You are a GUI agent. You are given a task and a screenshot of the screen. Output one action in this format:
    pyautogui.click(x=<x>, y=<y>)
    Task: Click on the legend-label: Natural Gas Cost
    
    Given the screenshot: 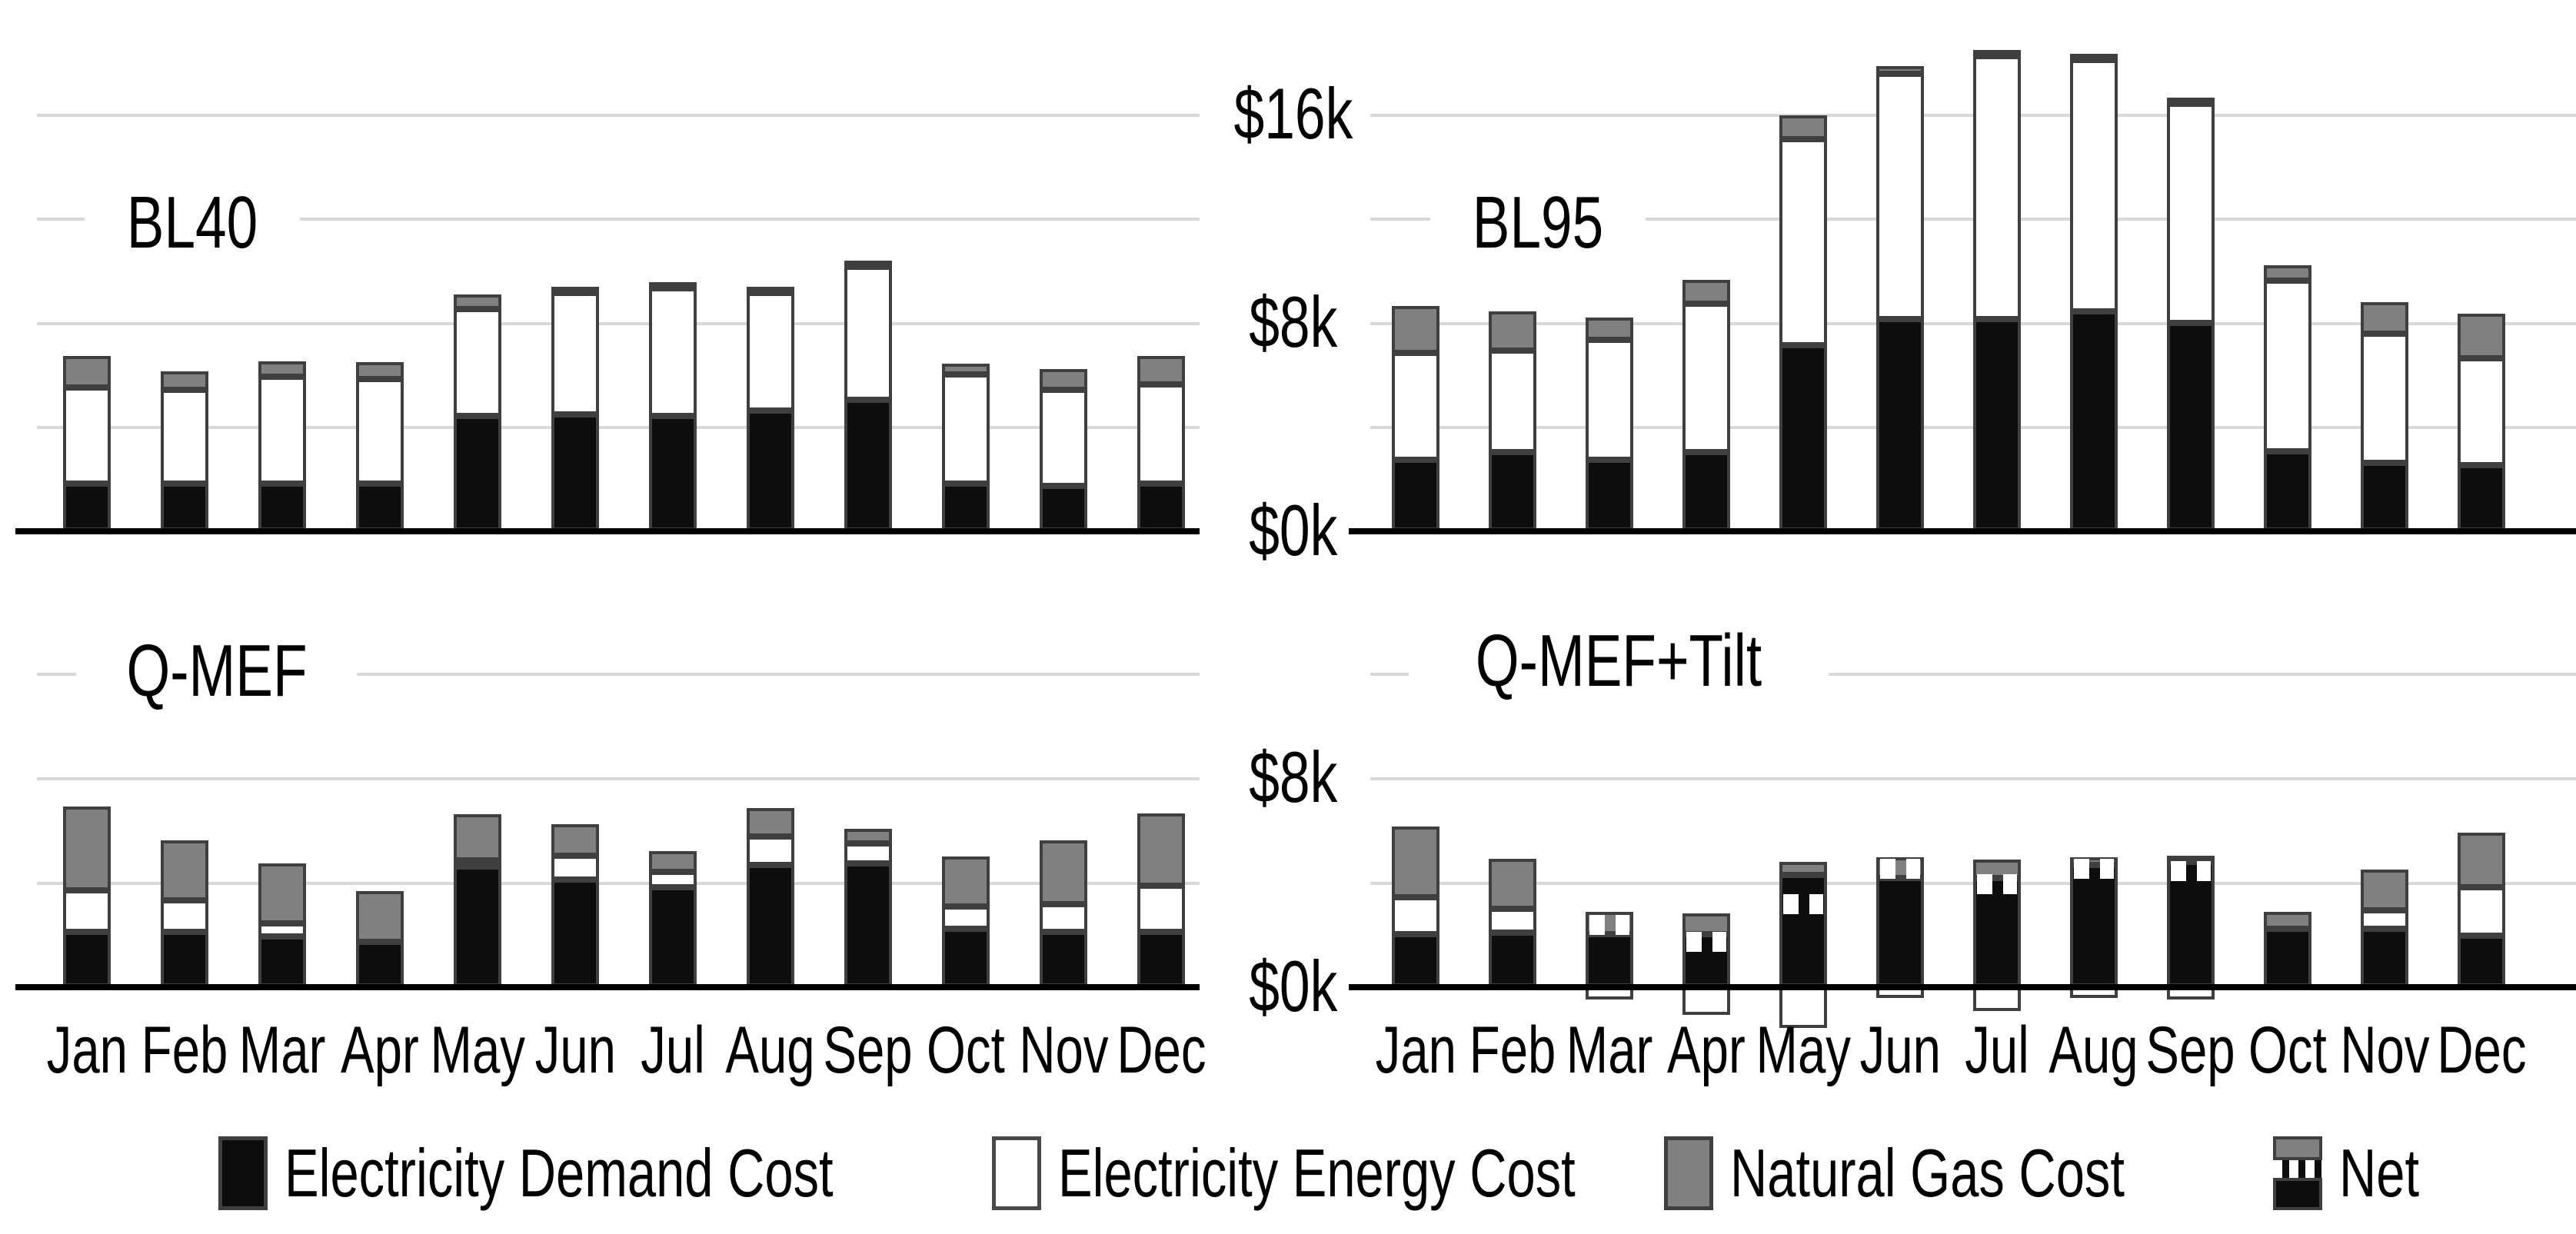 What is the action you would take?
    pyautogui.click(x=1989, y=1173)
    